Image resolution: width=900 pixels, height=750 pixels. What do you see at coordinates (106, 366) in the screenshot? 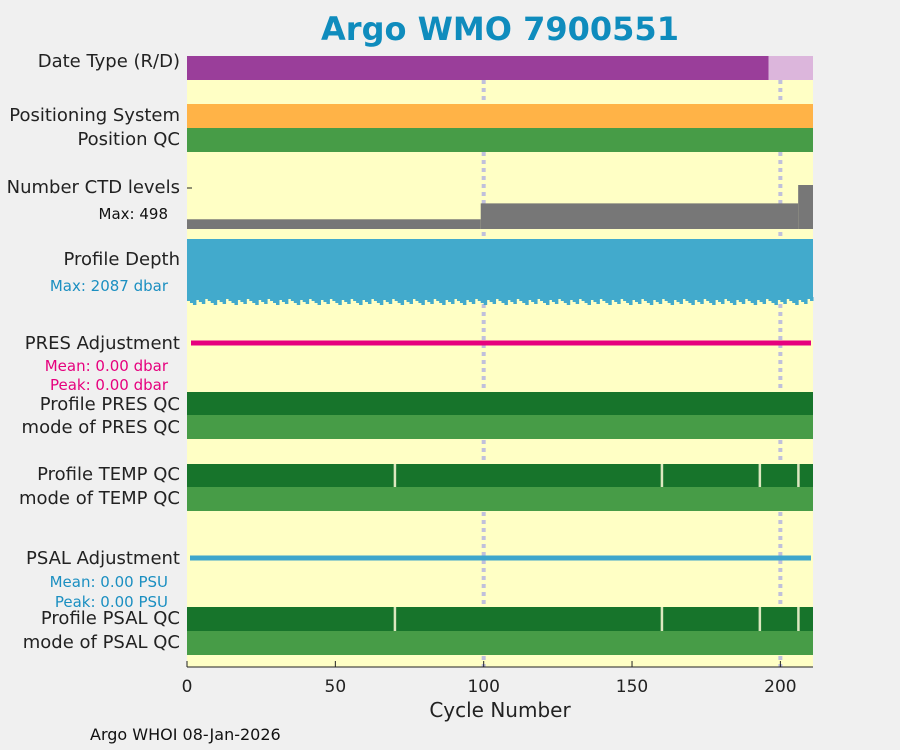
I see `label-pres-mean: Mean: 0.00 dbar` at bounding box center [106, 366].